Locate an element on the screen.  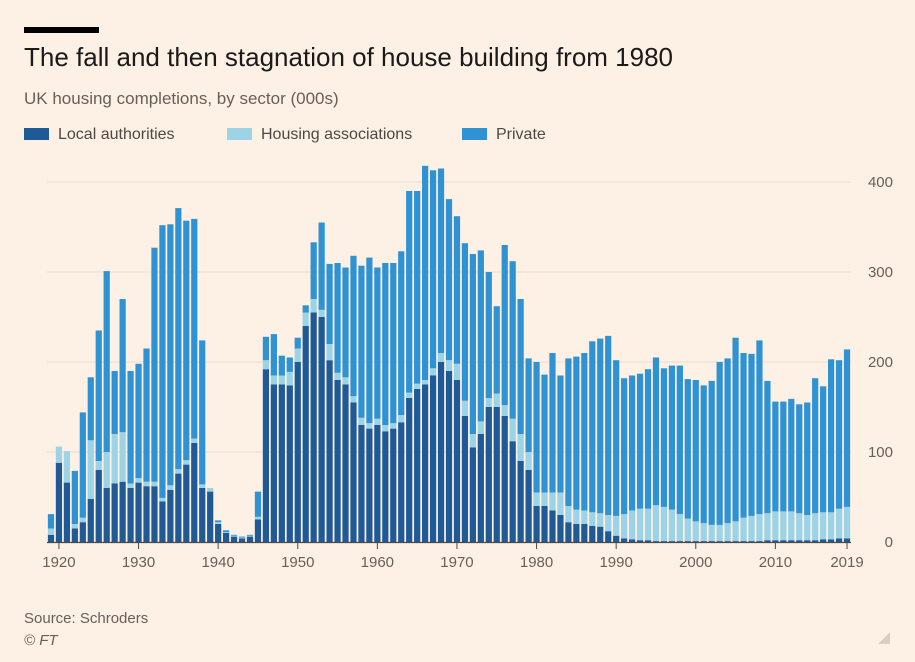
bar-housing-associations-1985 is located at coordinates (576, 516).